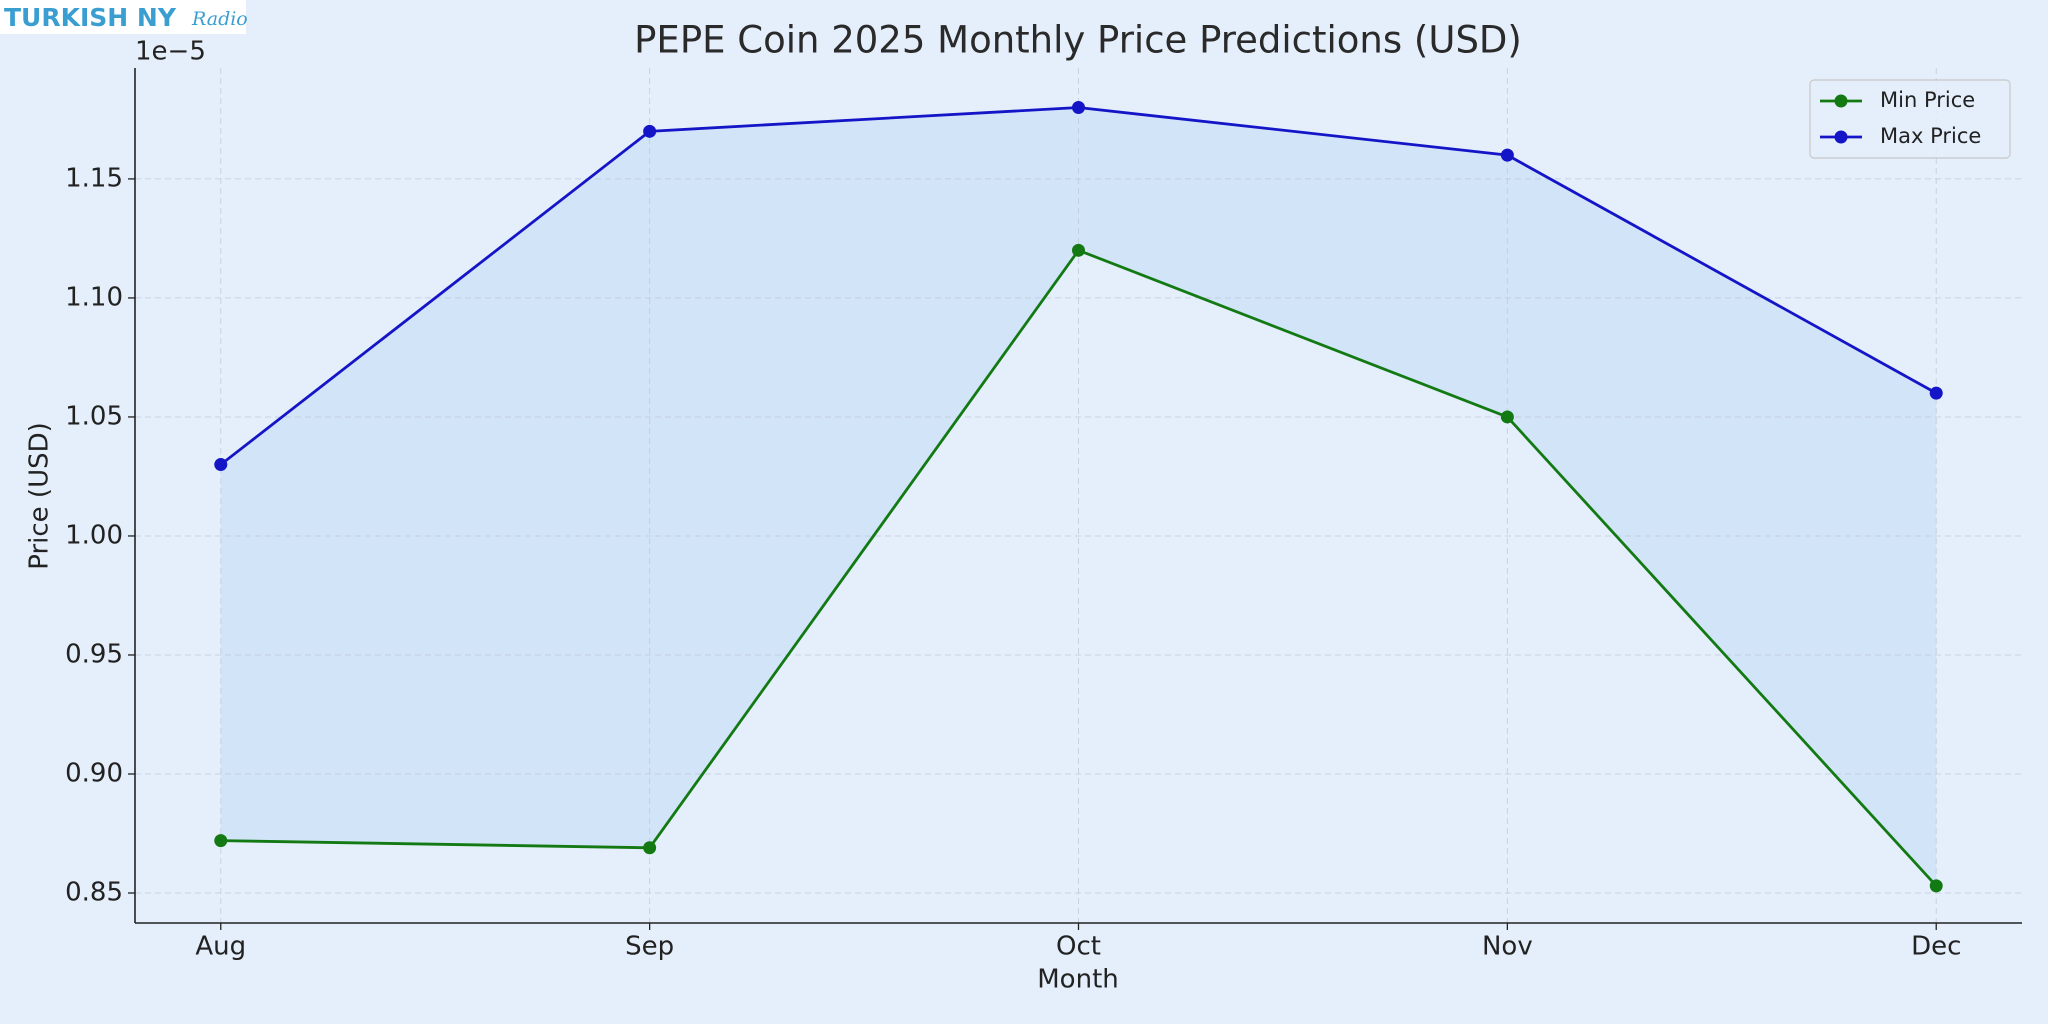  I want to click on watermark-text: TURKISH NY, so click(90, 17).